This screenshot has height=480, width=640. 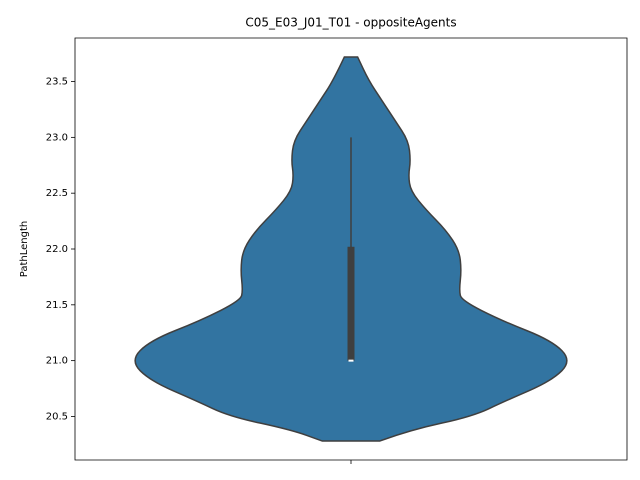 What do you see at coordinates (57, 416) in the screenshot?
I see `y-tick-label: 20.5` at bounding box center [57, 416].